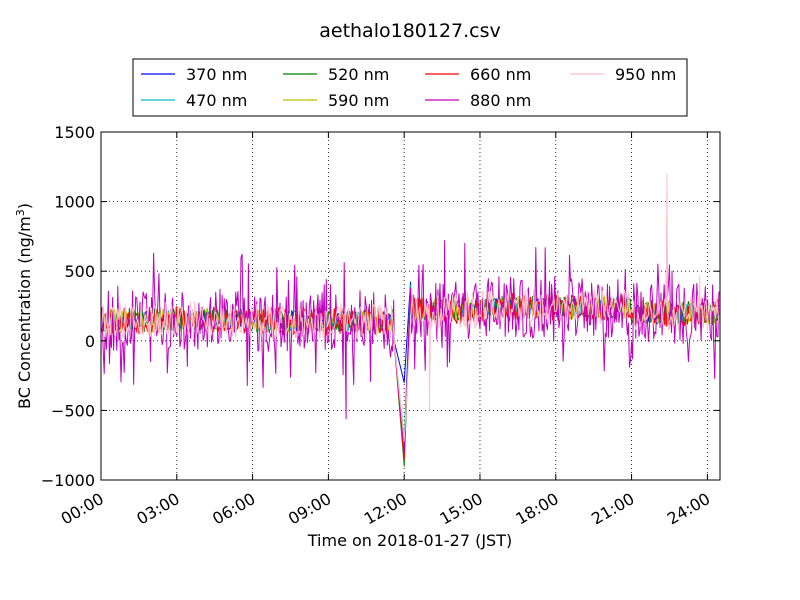  Describe the element at coordinates (82, 509) in the screenshot. I see `x-tick-label: 00:00` at that location.